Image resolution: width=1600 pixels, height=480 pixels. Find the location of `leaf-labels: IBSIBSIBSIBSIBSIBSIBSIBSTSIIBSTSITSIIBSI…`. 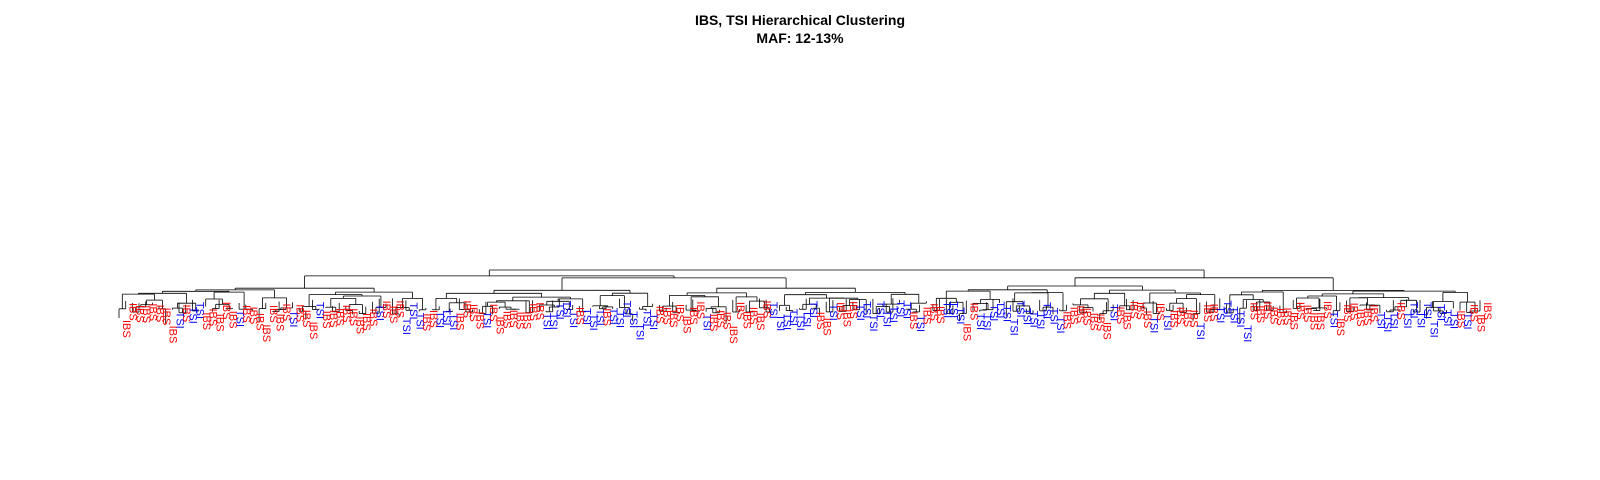

leaf-labels: IBSIBSIBSIBSIBSIBSIBSIBSTSIIBSTSITSIIBSI… is located at coordinates (806, 321).